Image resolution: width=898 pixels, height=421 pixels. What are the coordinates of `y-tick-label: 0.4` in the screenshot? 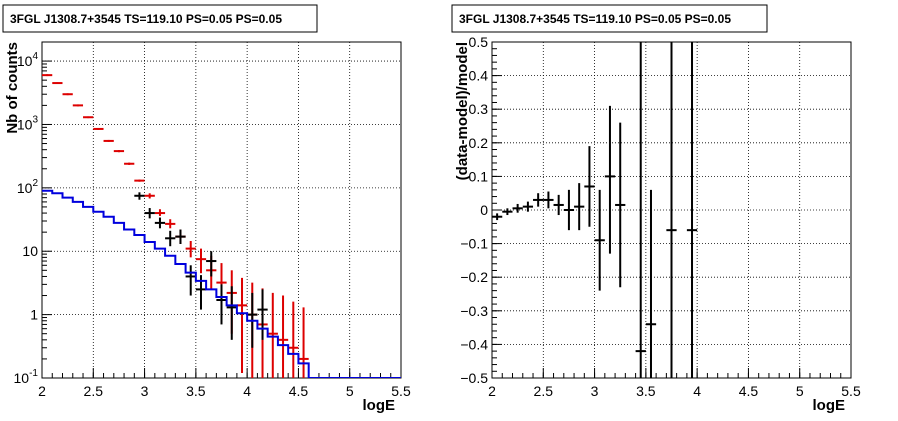 It's located at (479, 76).